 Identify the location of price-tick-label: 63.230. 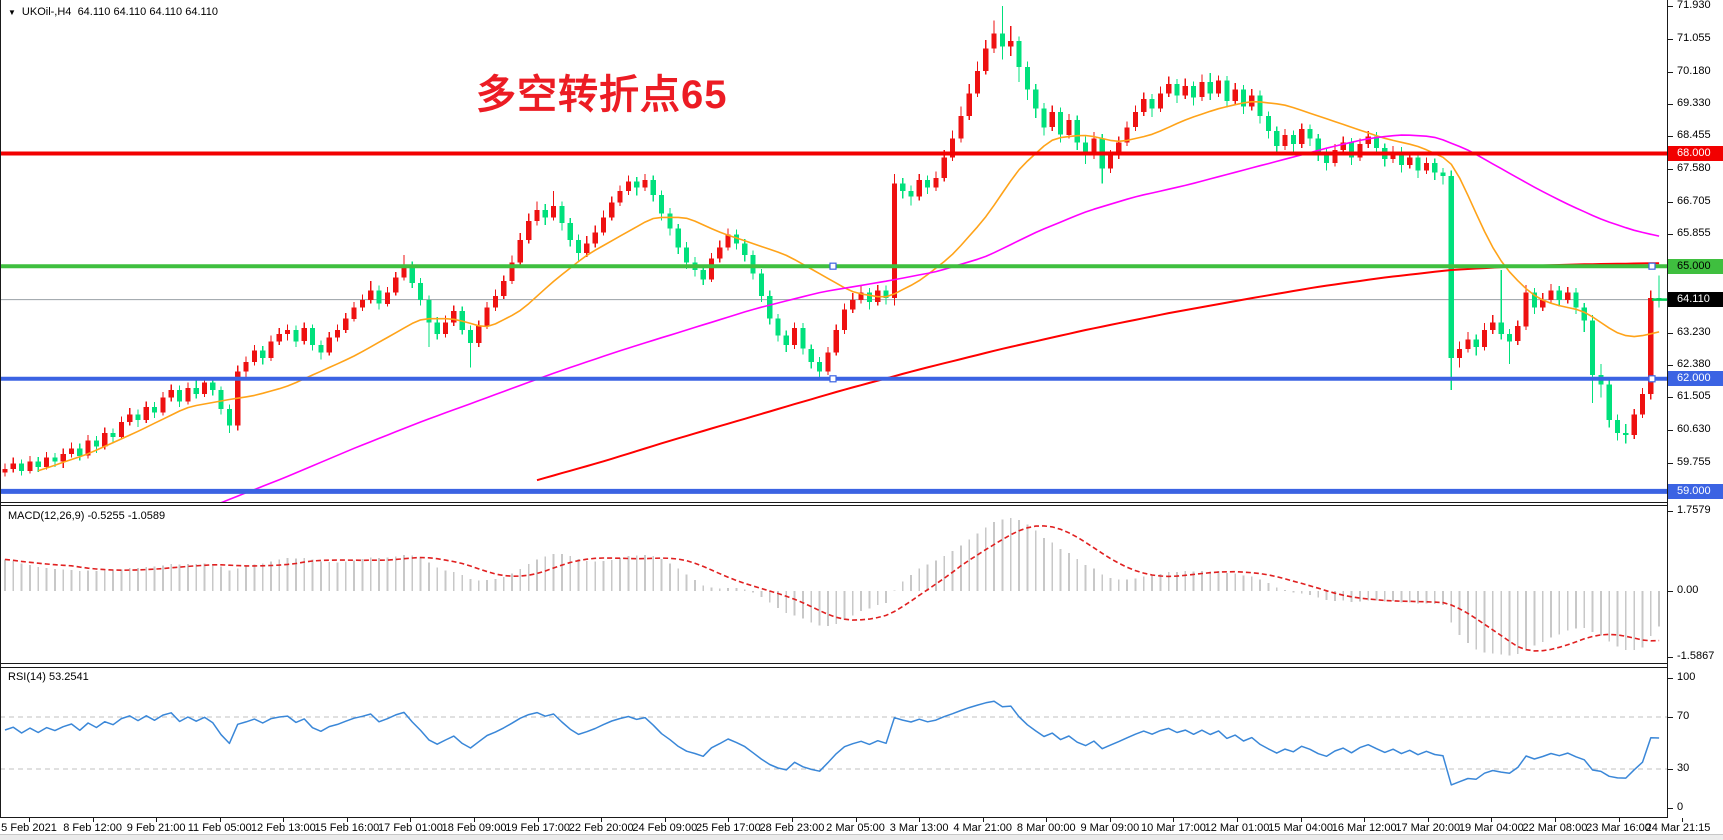
(1694, 331).